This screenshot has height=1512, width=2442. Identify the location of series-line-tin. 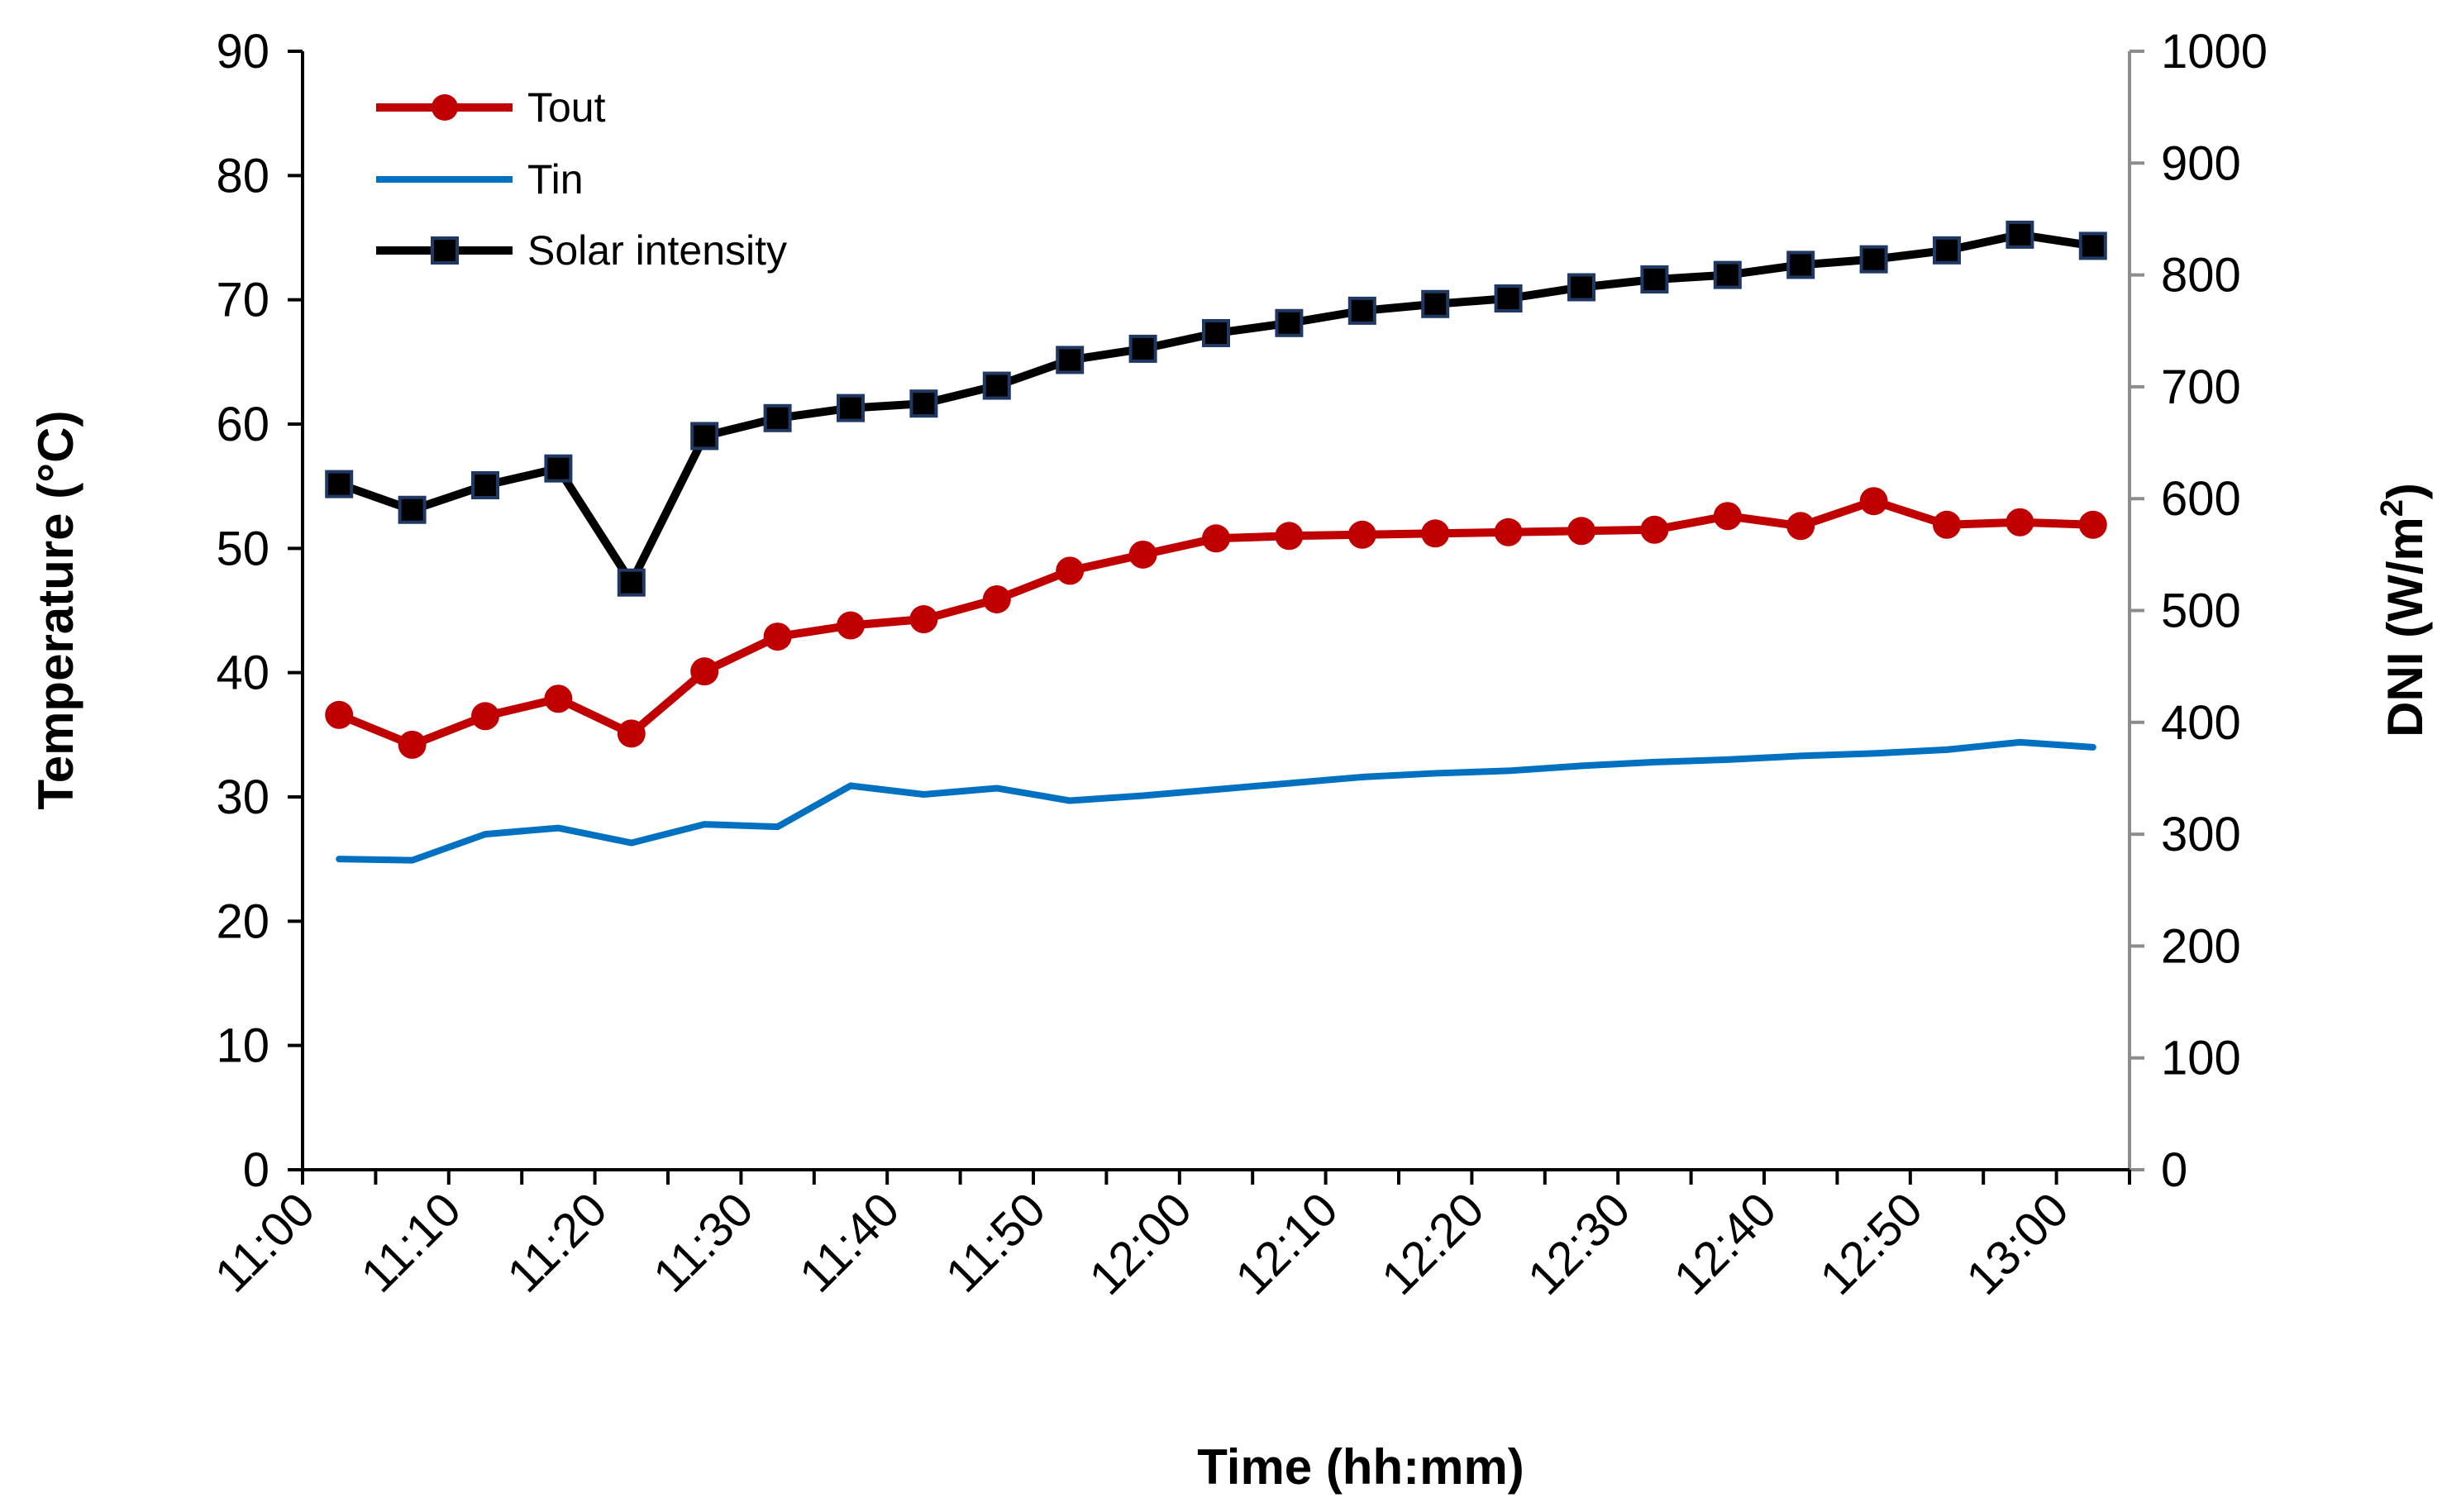
(1216, 801).